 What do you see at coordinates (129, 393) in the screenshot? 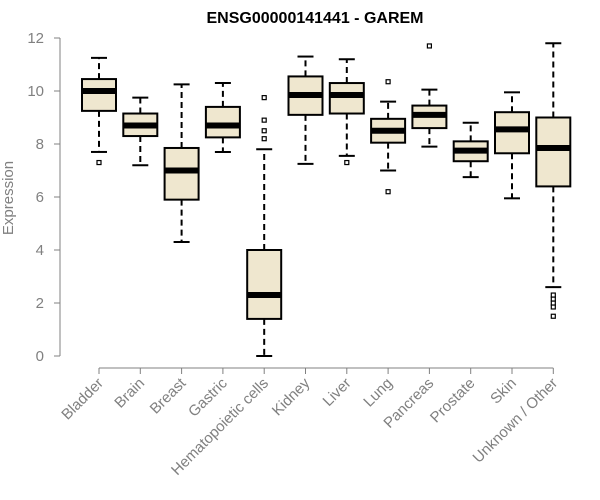
I see `x-tick-label-brain: Brain` at bounding box center [129, 393].